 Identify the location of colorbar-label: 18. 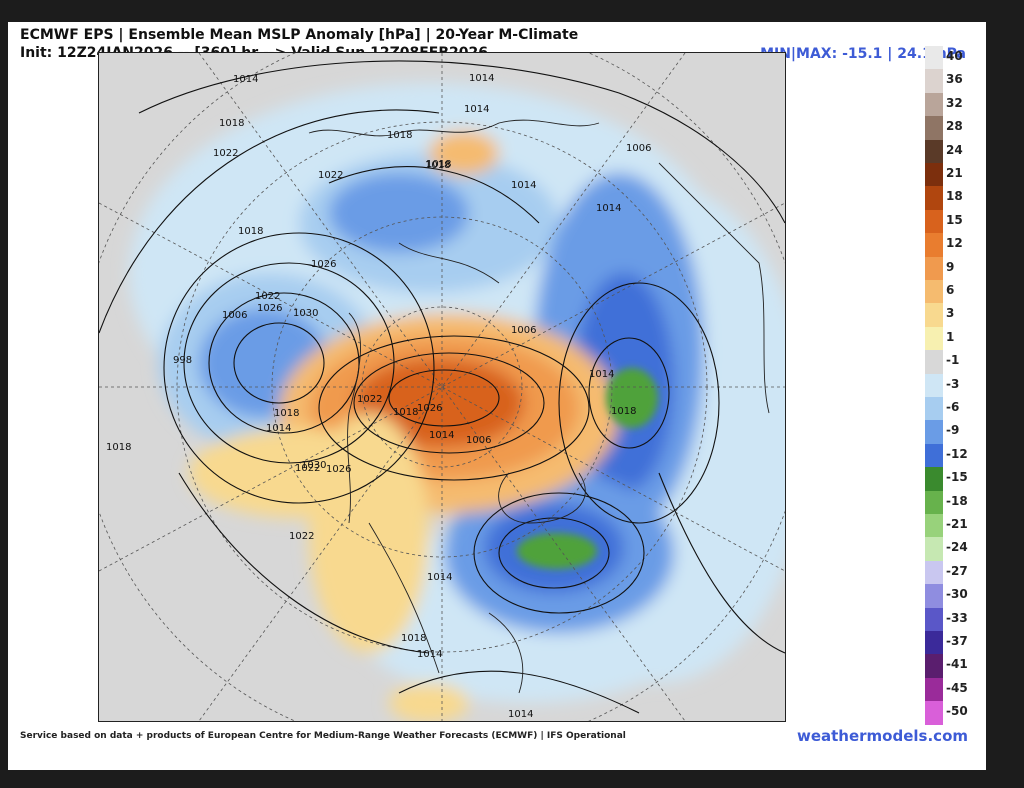
(954, 196).